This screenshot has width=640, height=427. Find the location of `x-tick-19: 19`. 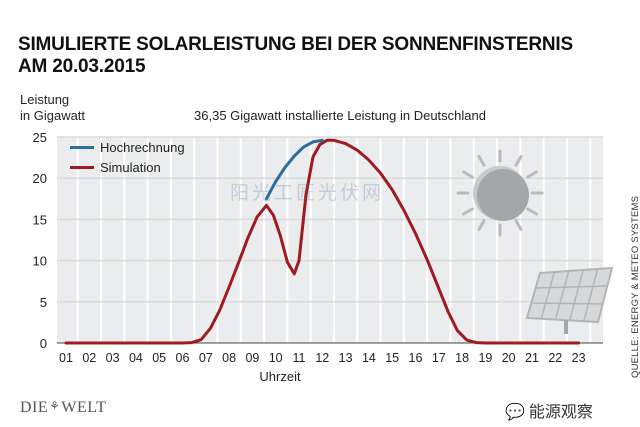

x-tick-19: 19 is located at coordinates (485, 358).